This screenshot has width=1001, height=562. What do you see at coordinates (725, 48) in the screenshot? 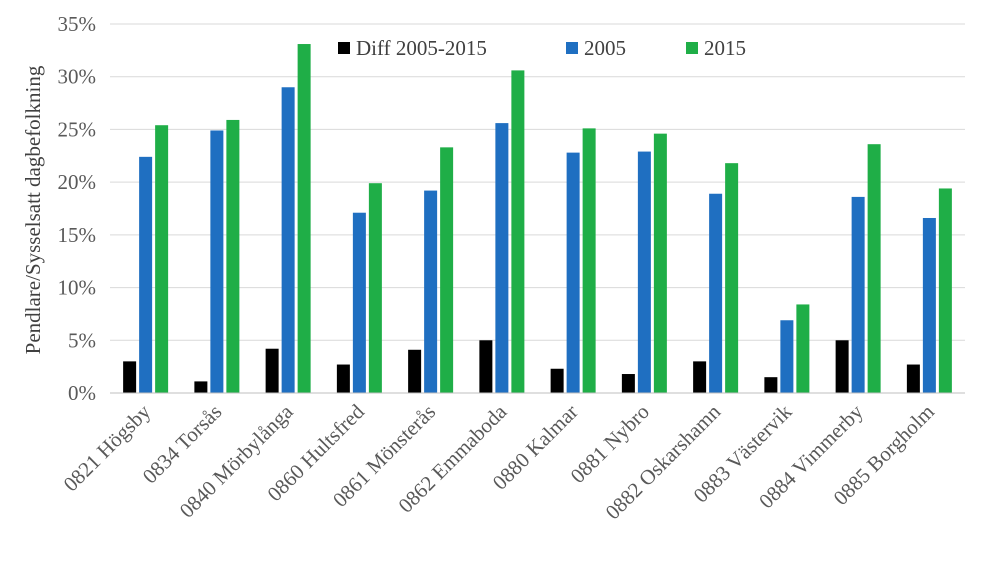
I see `legend-label: 2015` at bounding box center [725, 48].